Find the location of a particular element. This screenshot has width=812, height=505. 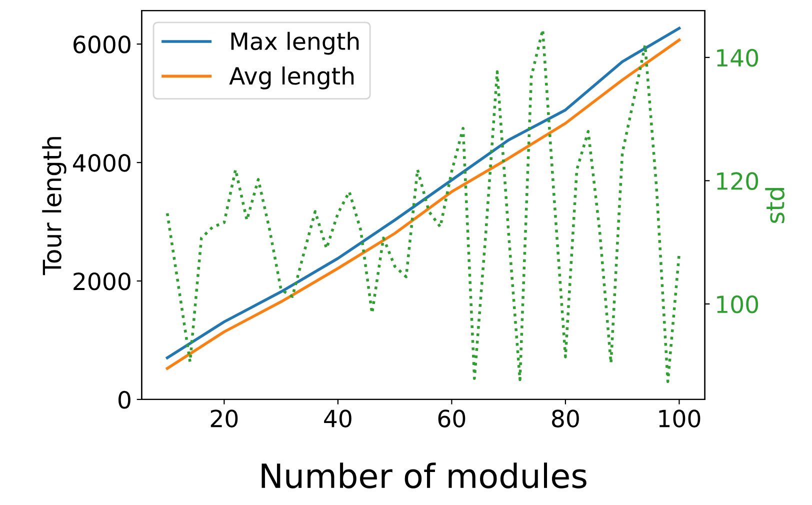

legend-label: Avg length is located at coordinates (291, 78).